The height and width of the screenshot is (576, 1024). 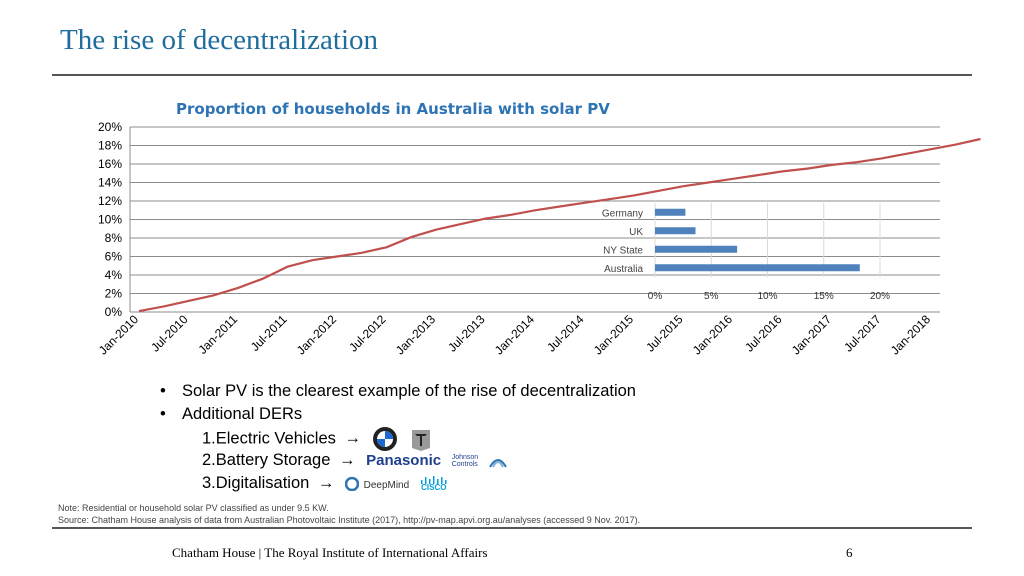 What do you see at coordinates (565, 333) in the screenshot?
I see `x-tick-label: Jul-2014` at bounding box center [565, 333].